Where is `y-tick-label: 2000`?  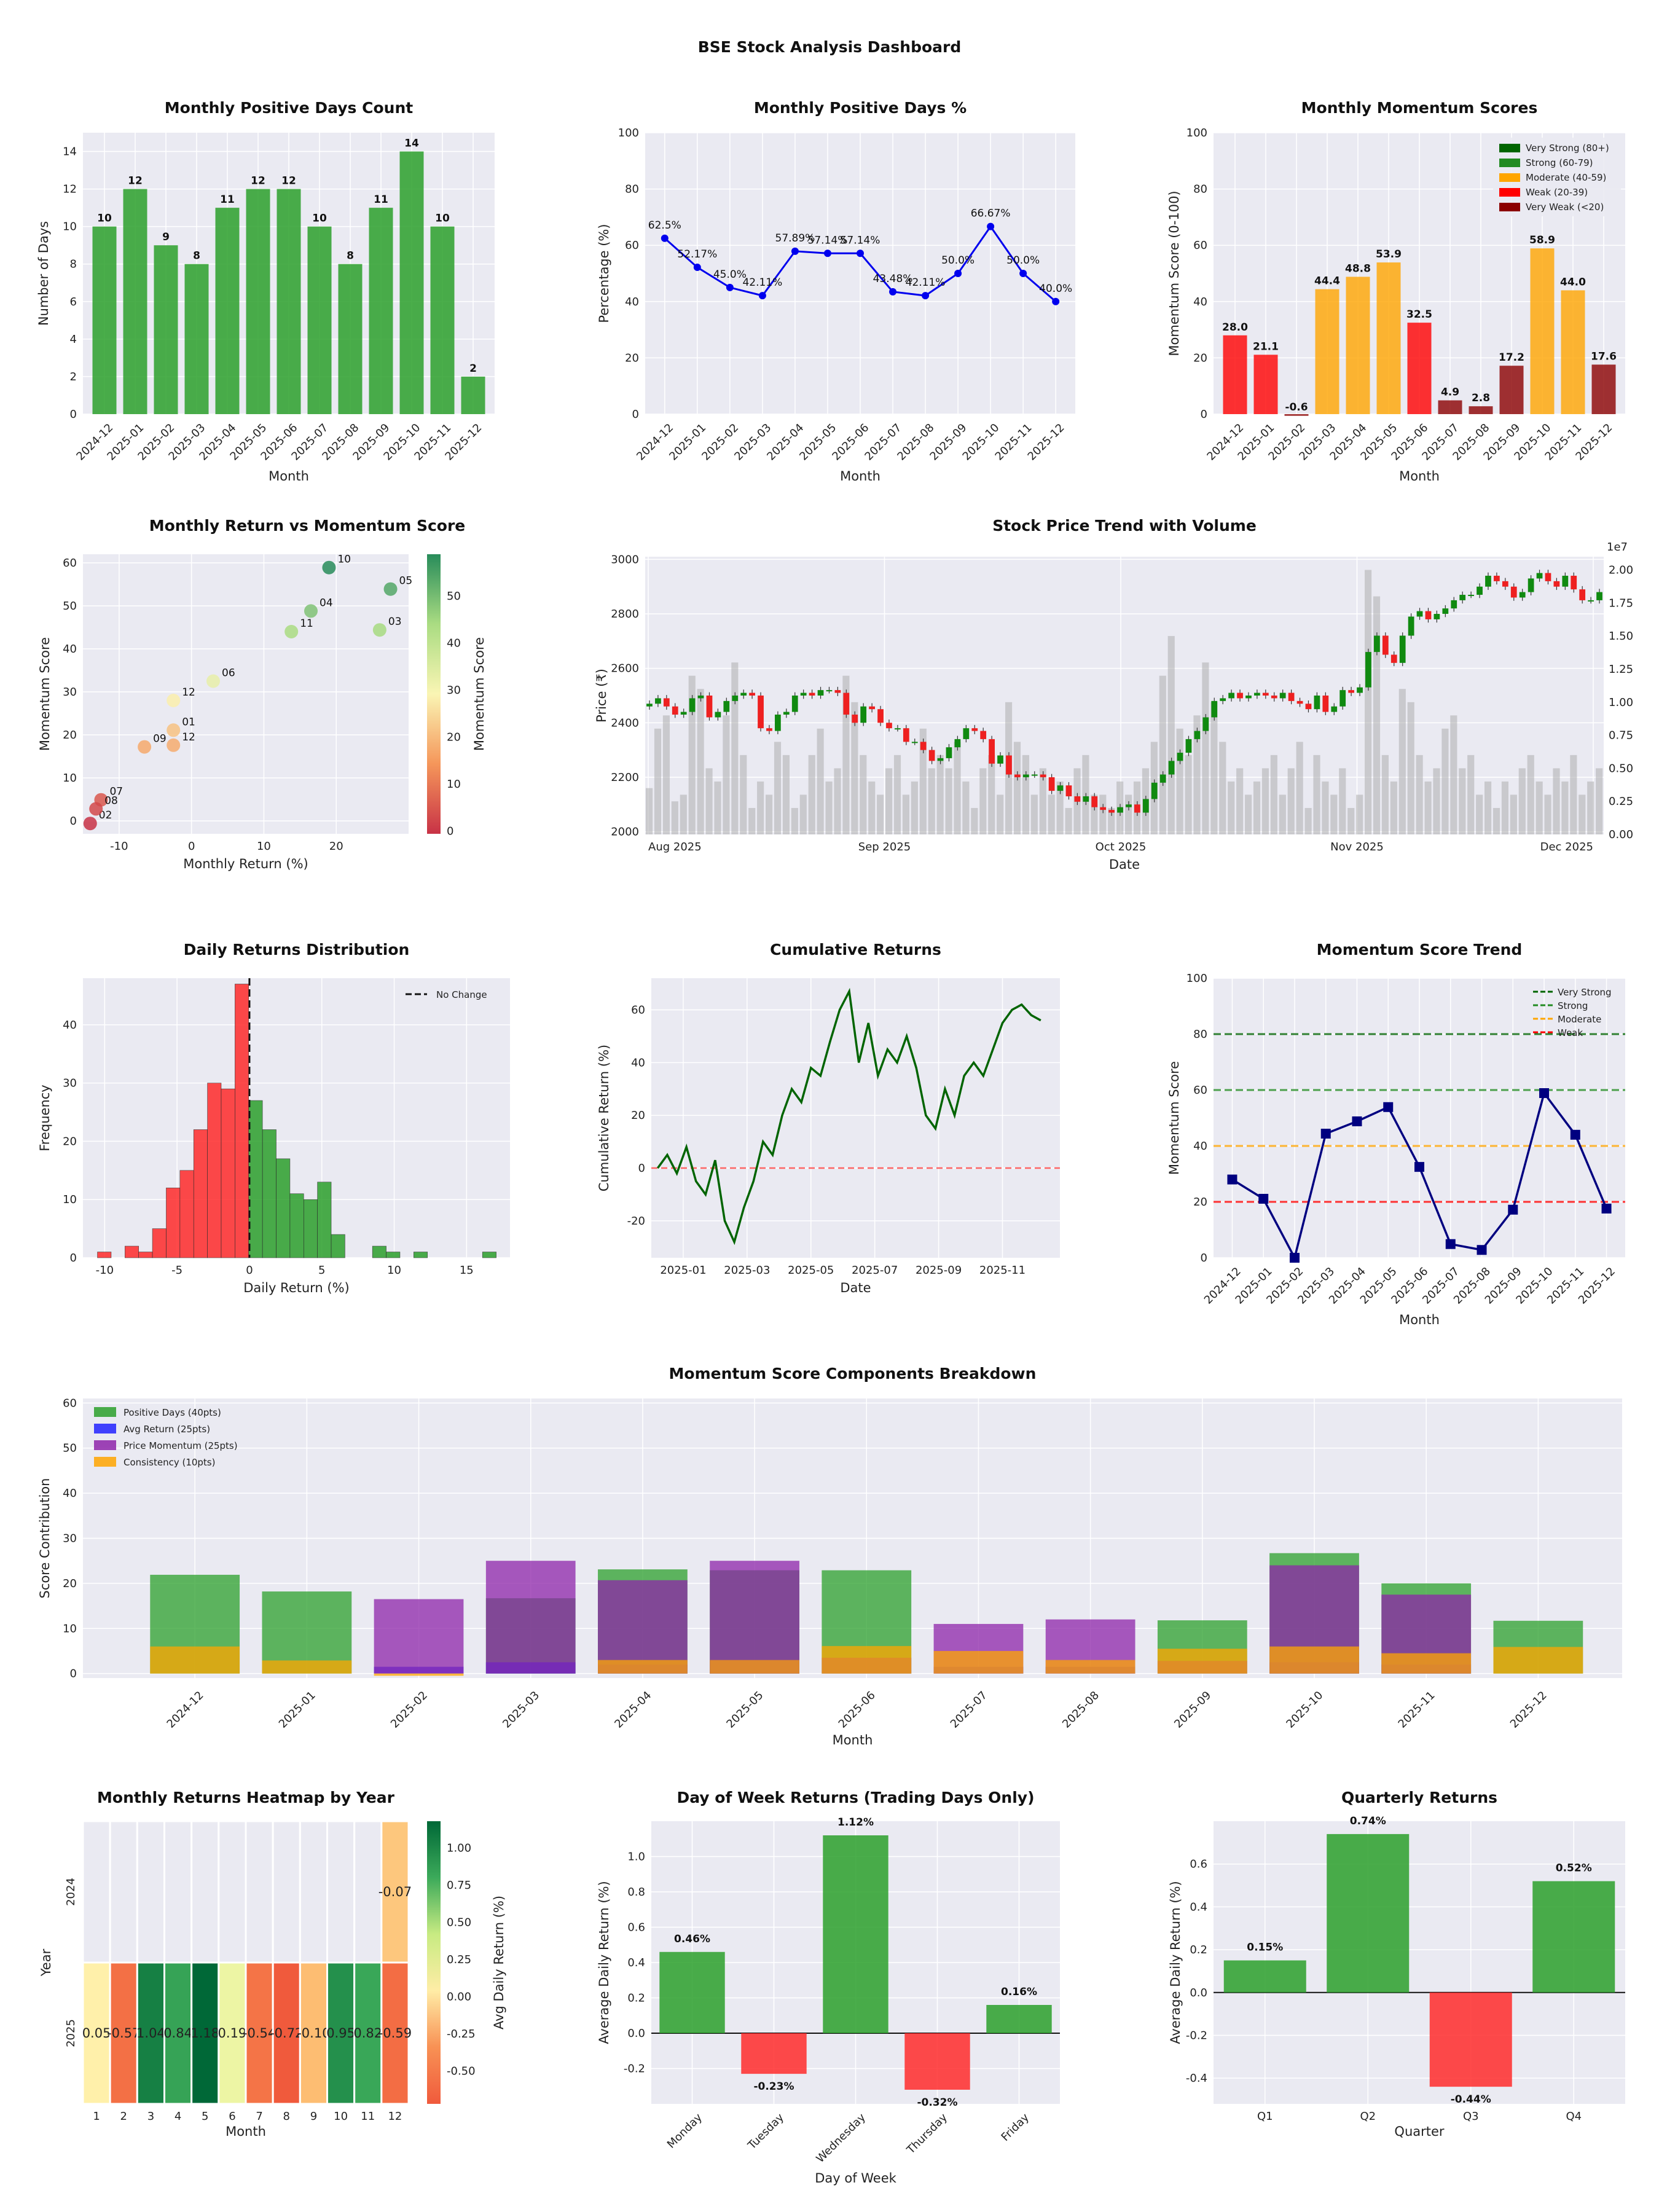 y-tick-label: 2000 is located at coordinates (625, 832).